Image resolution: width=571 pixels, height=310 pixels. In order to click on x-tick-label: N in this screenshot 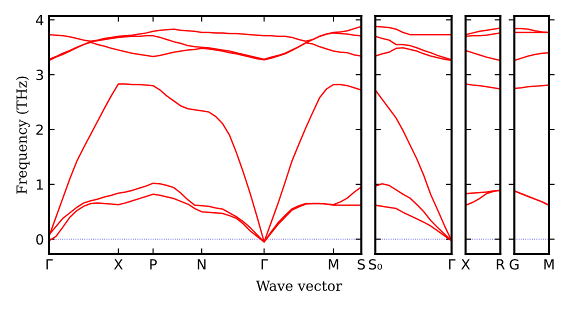, I will do `click(202, 264)`.